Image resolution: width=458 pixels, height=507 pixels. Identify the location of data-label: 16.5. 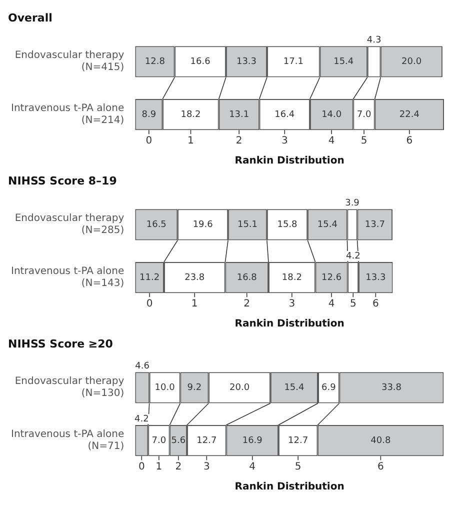
(156, 225).